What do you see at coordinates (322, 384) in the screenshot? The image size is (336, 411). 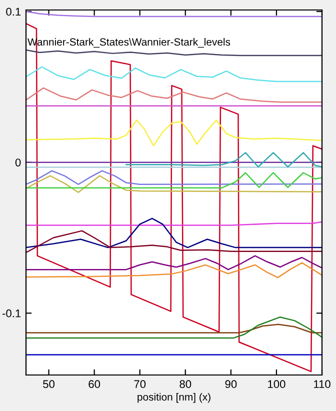 I see `x-tick-label: 110` at bounding box center [322, 384].